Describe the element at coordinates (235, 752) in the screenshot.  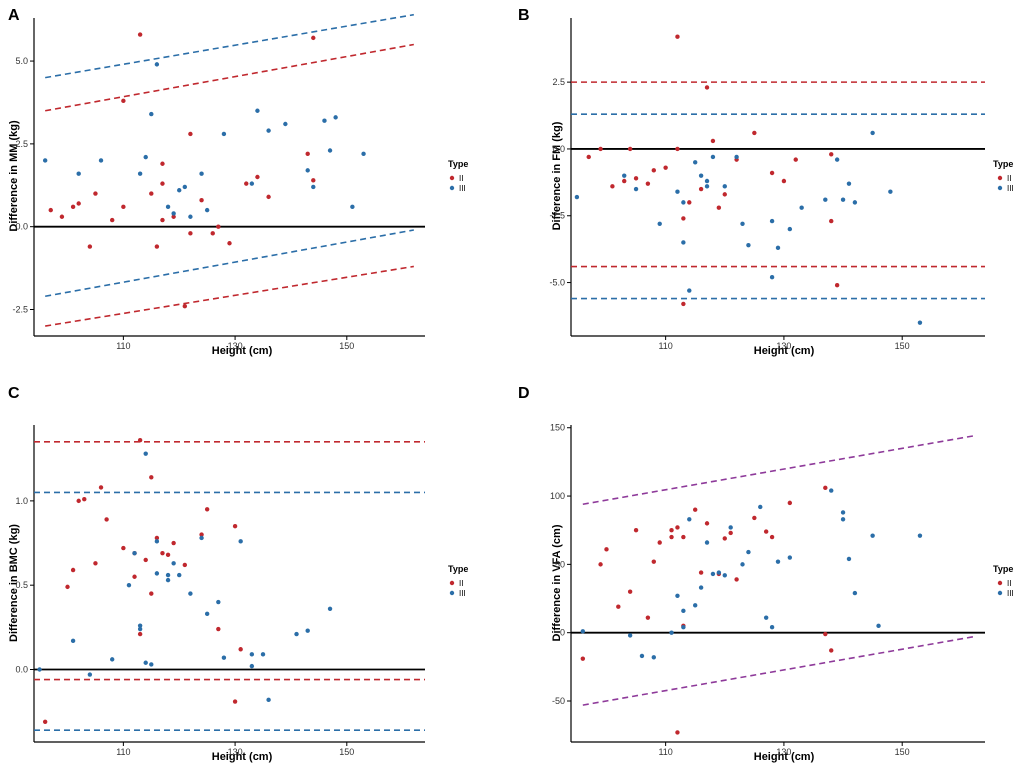
I see `panel-c-x-tick-label: 130` at that location.